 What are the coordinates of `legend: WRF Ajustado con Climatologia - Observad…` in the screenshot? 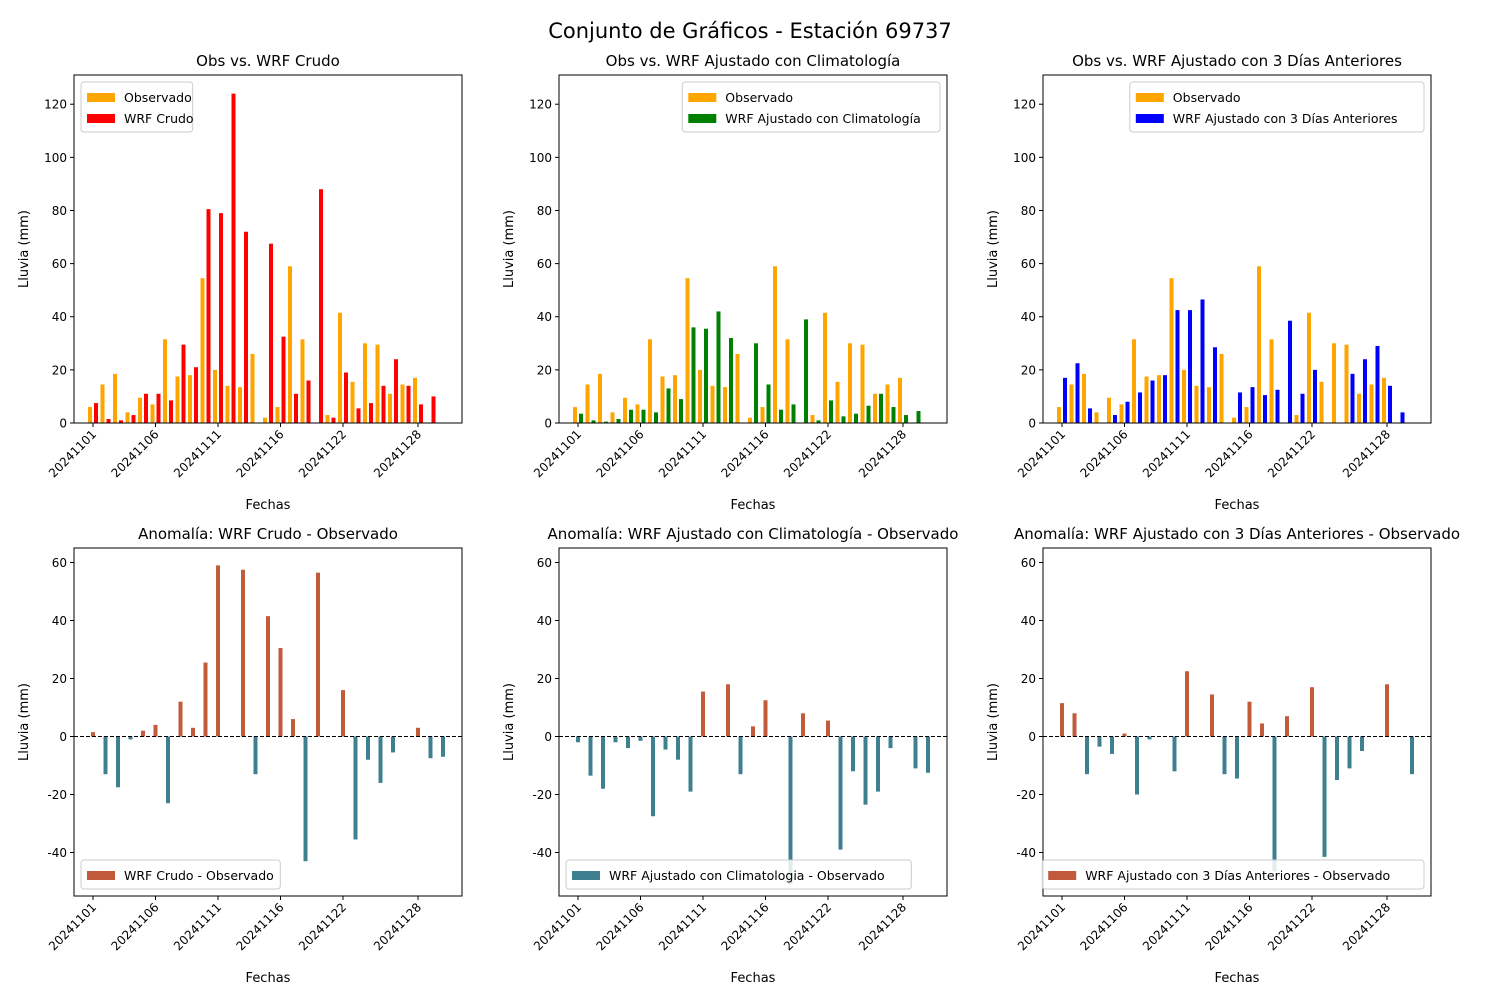 It's located at (738, 874).